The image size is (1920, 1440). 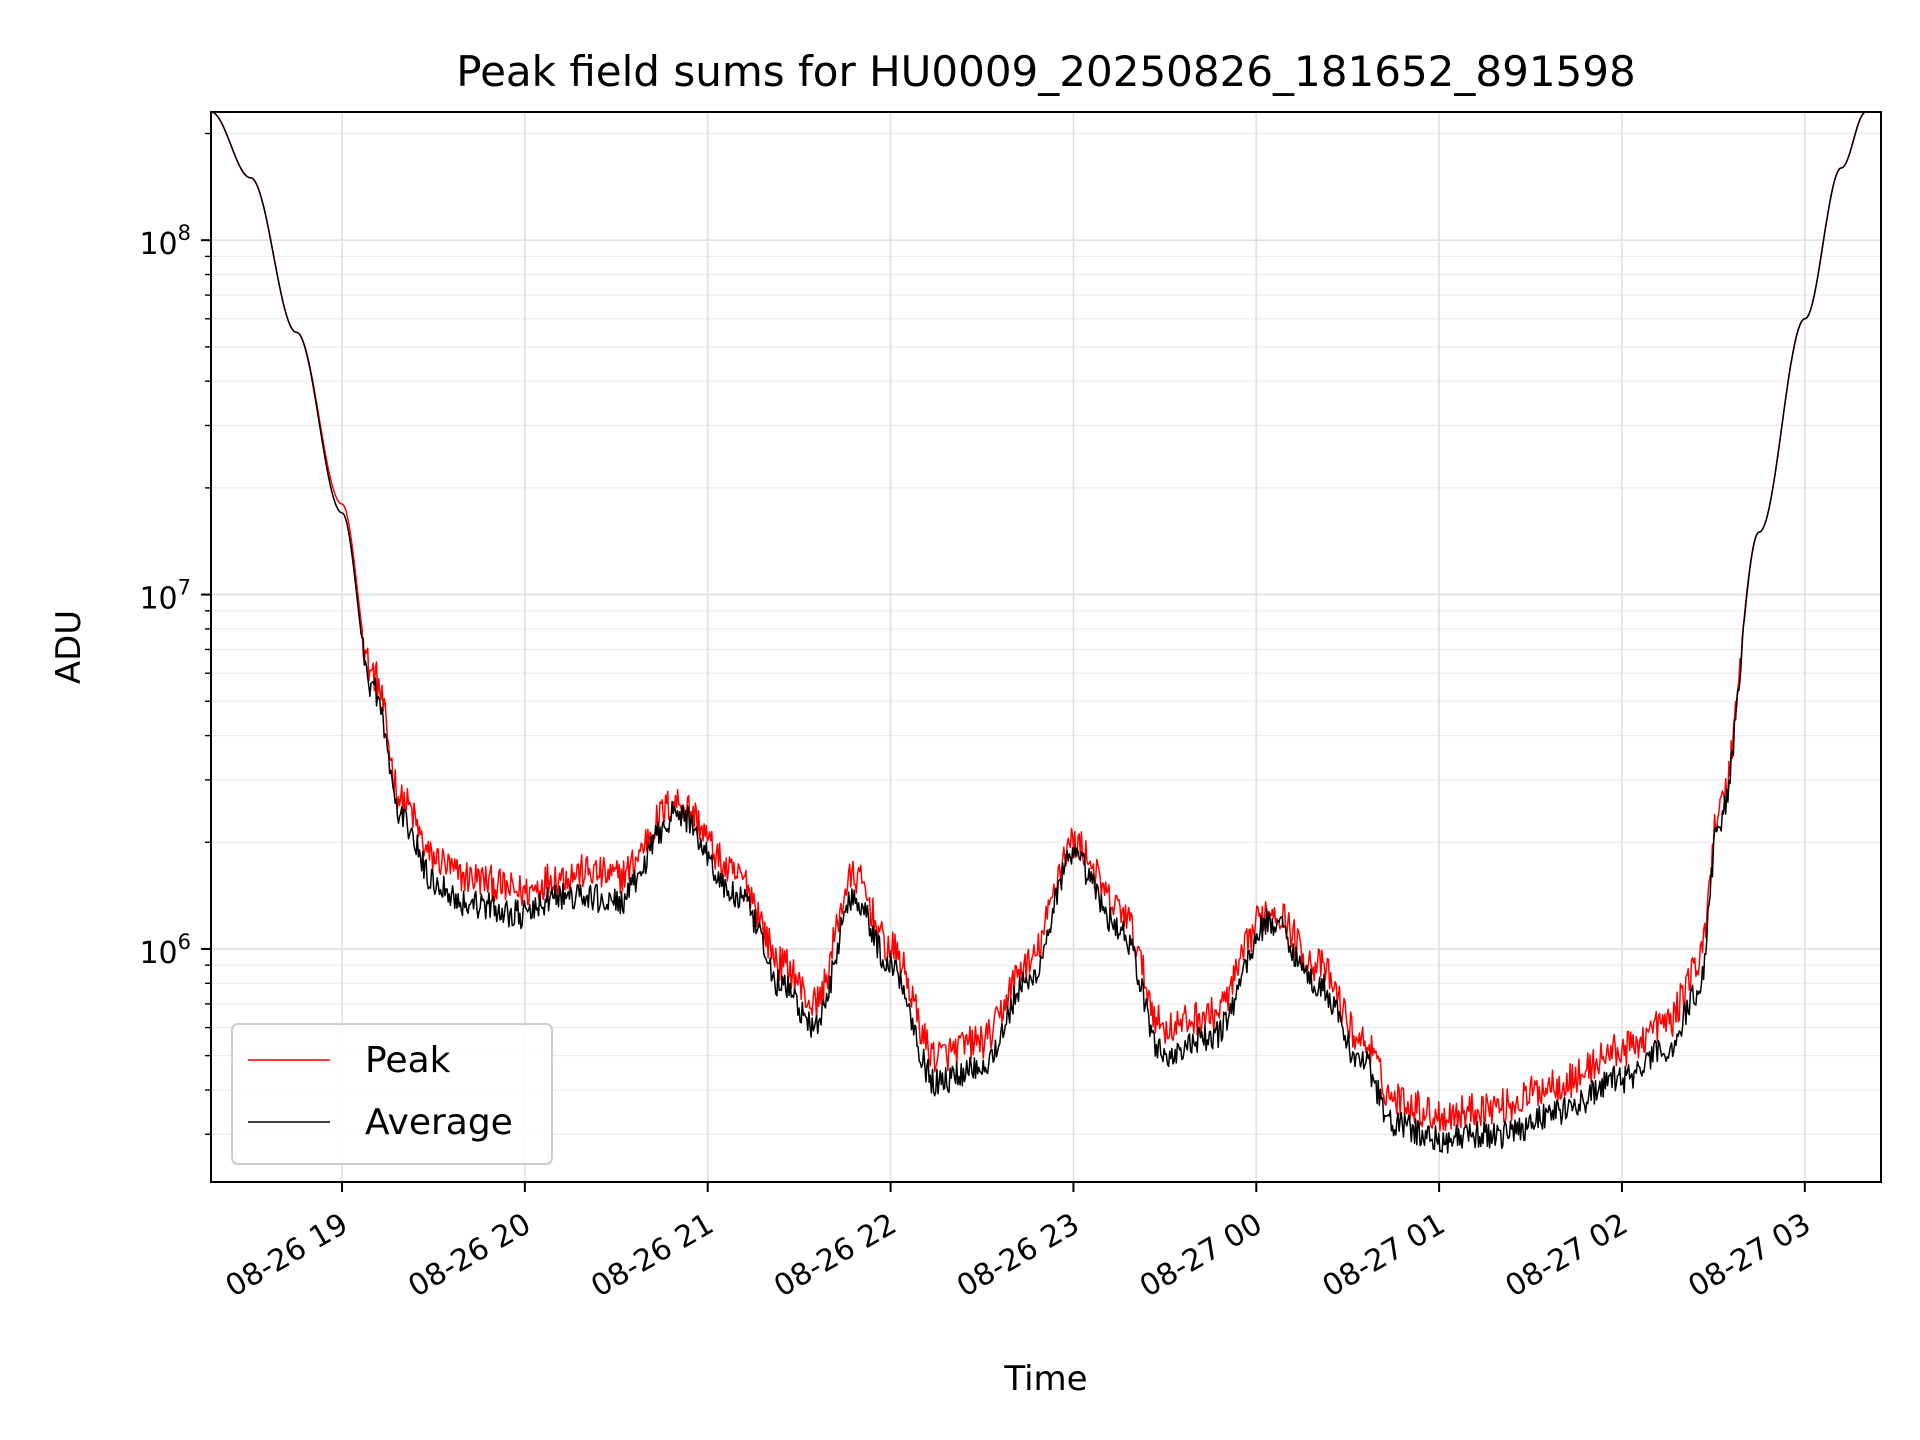 I want to click on y-tick-label: 10⁸, so click(x=165, y=241).